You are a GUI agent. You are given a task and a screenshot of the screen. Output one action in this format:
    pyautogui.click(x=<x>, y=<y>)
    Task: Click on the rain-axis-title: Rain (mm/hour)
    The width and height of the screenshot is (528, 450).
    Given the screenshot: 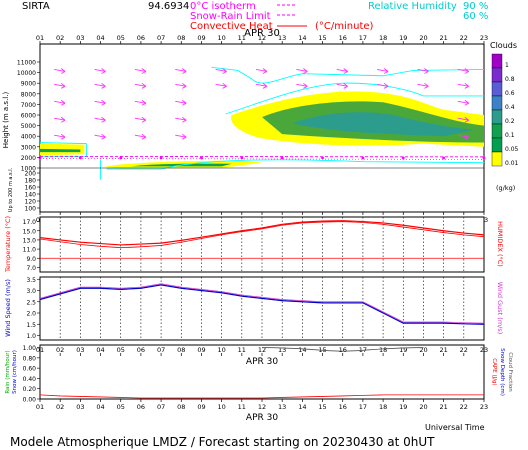 What is the action you would take?
    pyautogui.click(x=8, y=371)
    